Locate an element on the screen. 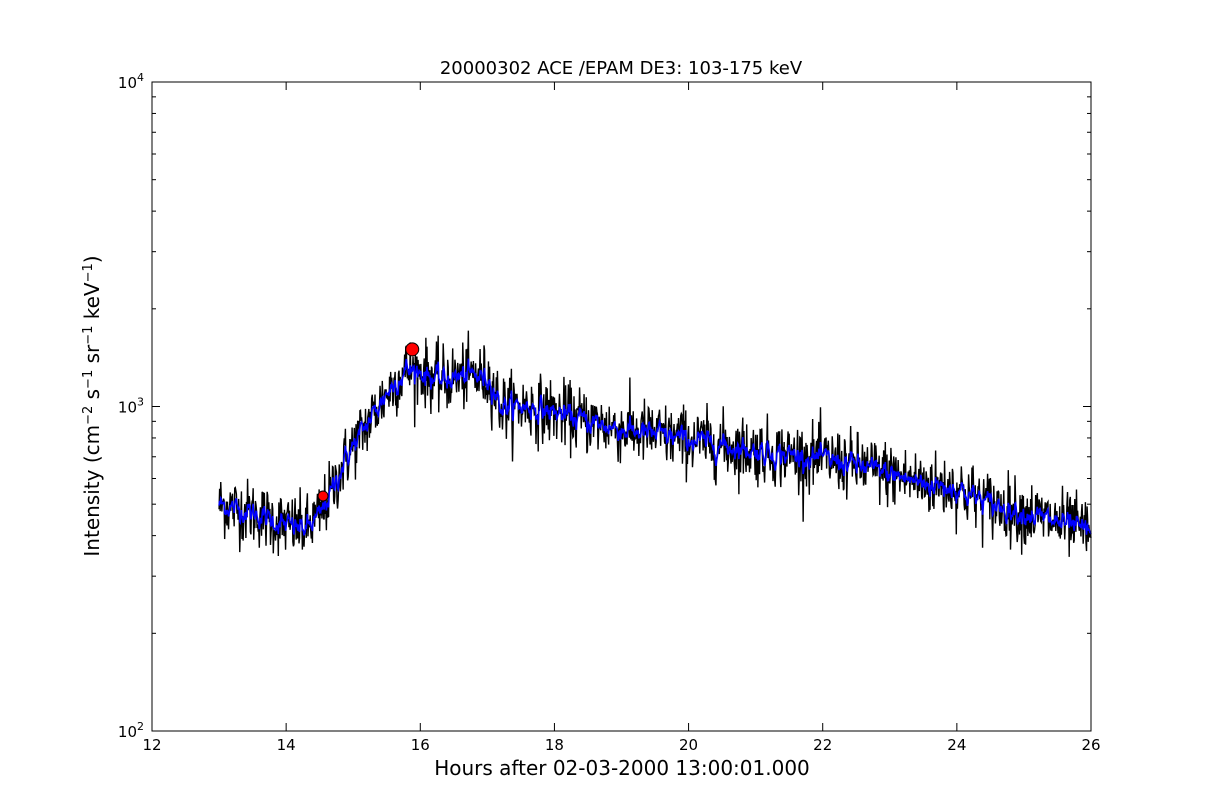 This screenshot has width=1212, height=812. x-tick-label: 14 is located at coordinates (286, 745).